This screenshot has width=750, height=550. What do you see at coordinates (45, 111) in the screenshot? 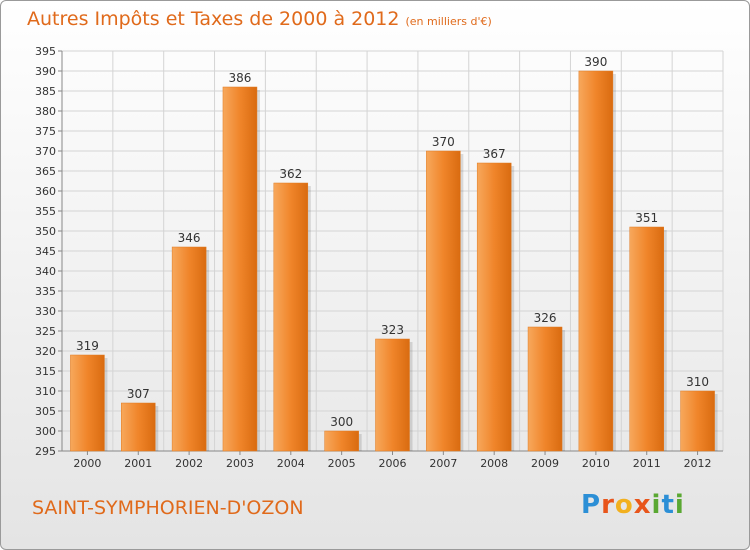
I see `y-tick-label: 380` at bounding box center [45, 111].